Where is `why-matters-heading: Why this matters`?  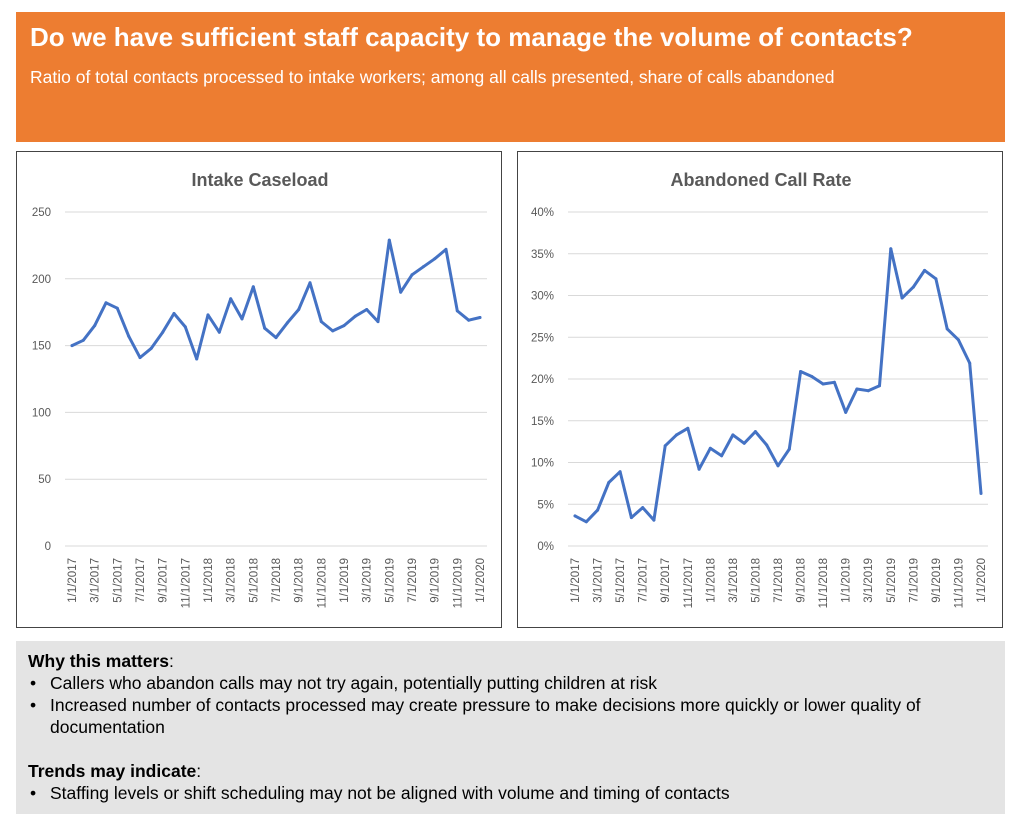
why-matters-heading: Why this matters is located at coordinates (98, 661).